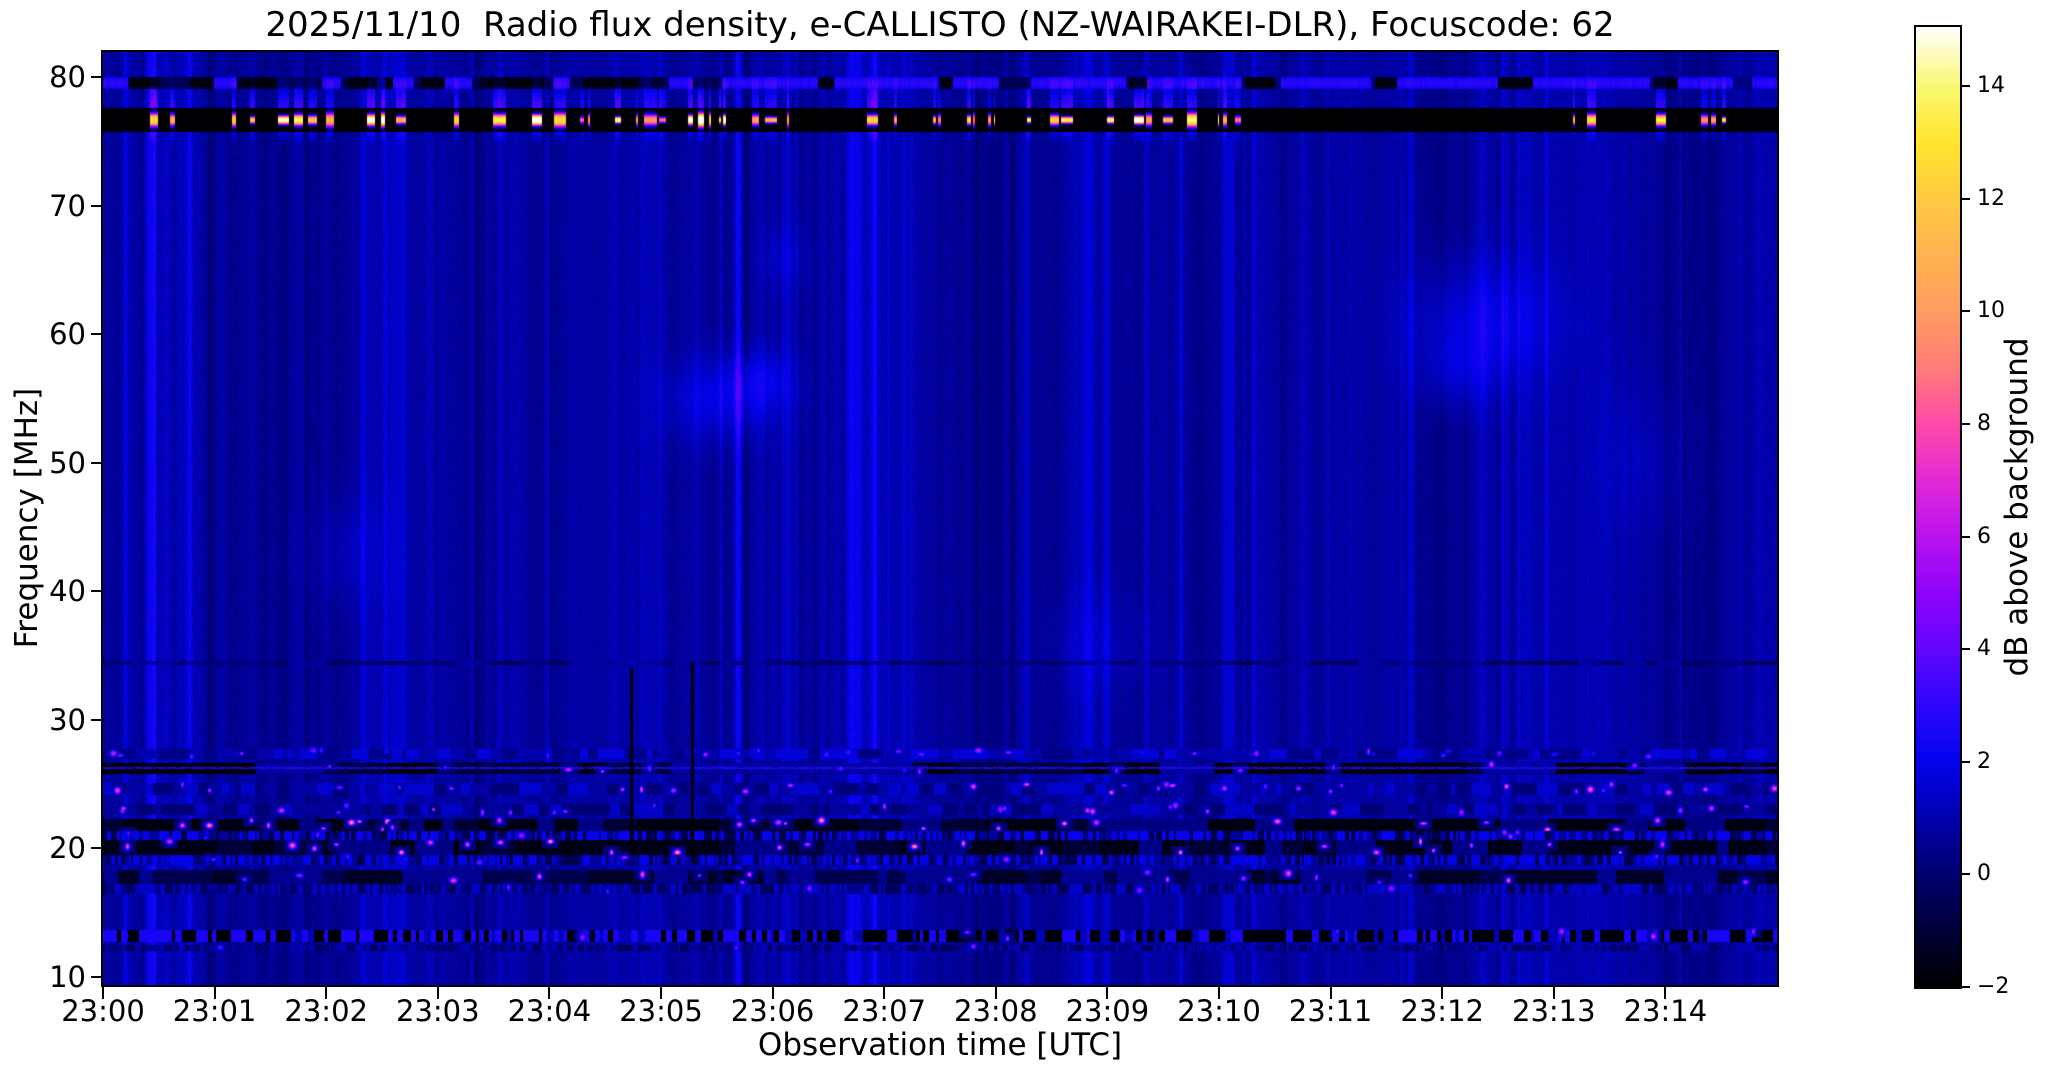  What do you see at coordinates (214, 1011) in the screenshot?
I see `x-tick-label: 23:01` at bounding box center [214, 1011].